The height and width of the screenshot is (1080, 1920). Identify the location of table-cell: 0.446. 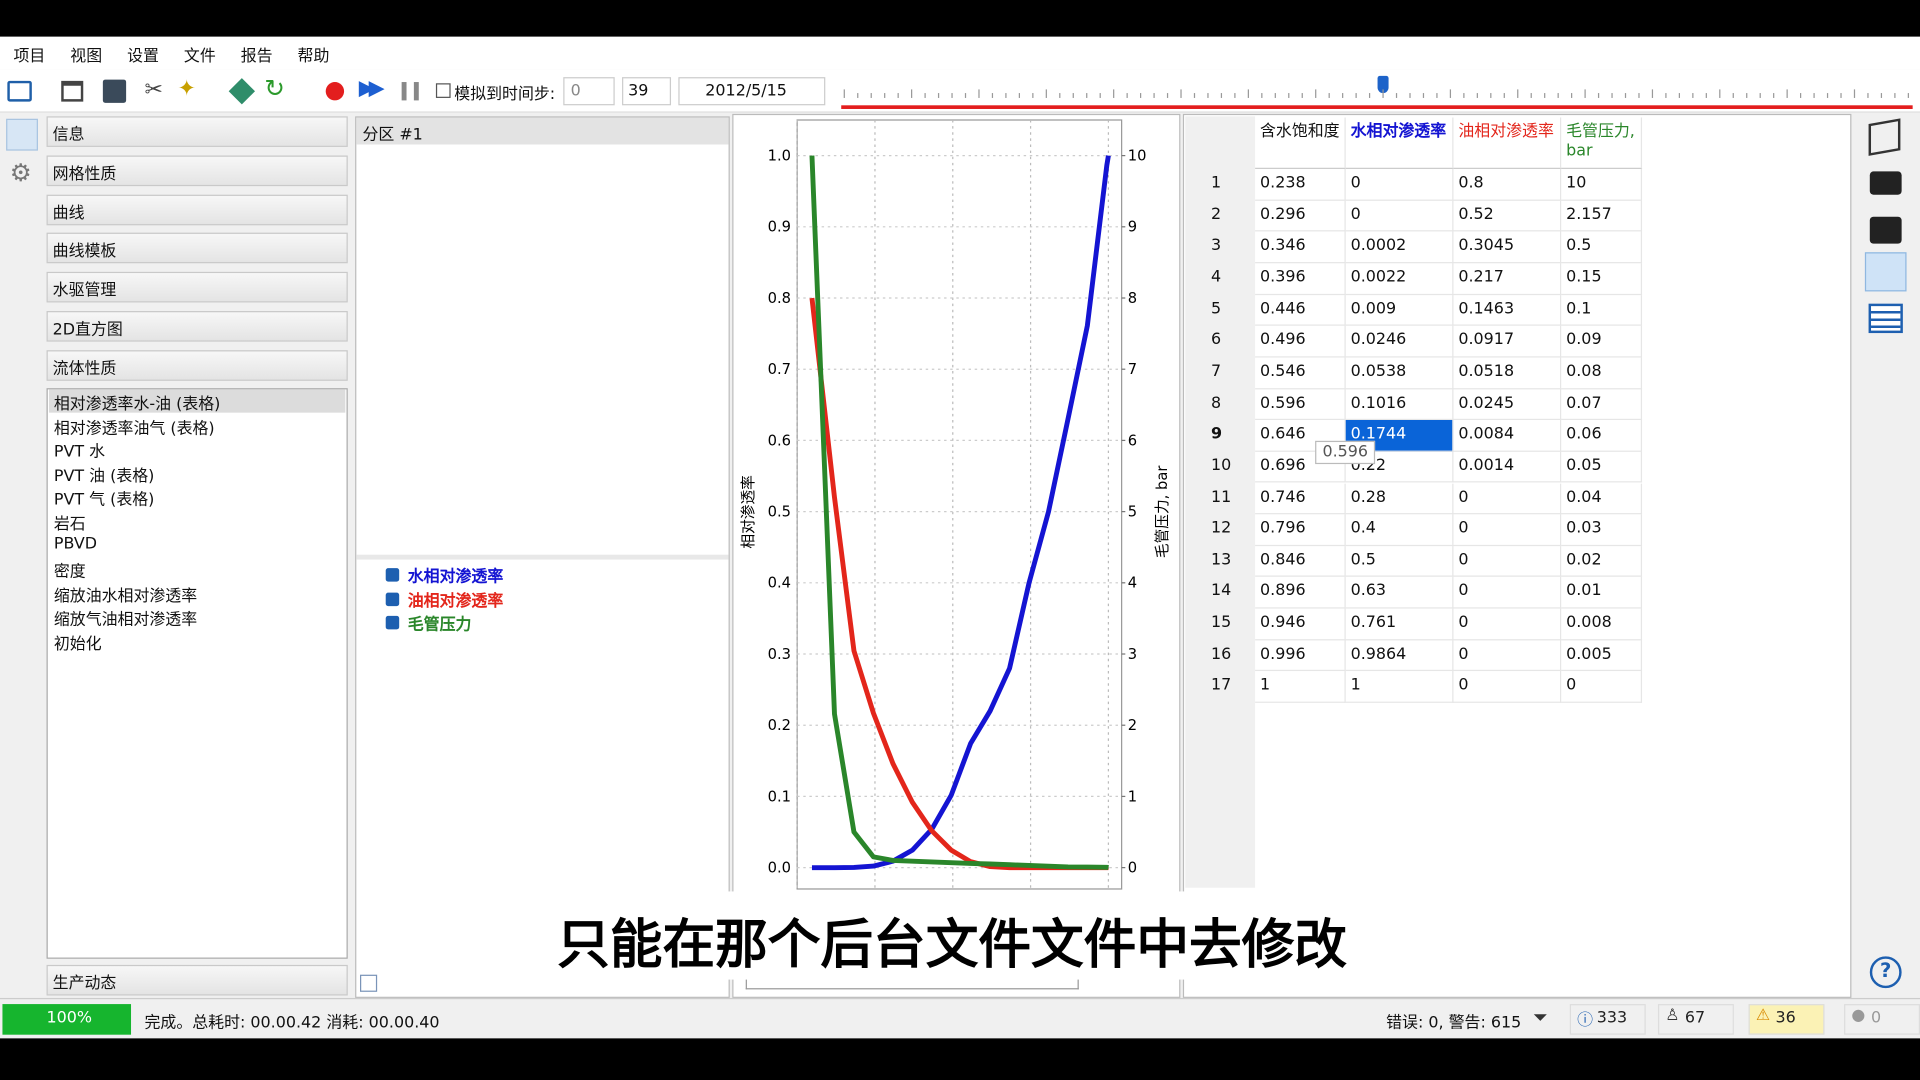
(1300, 310).